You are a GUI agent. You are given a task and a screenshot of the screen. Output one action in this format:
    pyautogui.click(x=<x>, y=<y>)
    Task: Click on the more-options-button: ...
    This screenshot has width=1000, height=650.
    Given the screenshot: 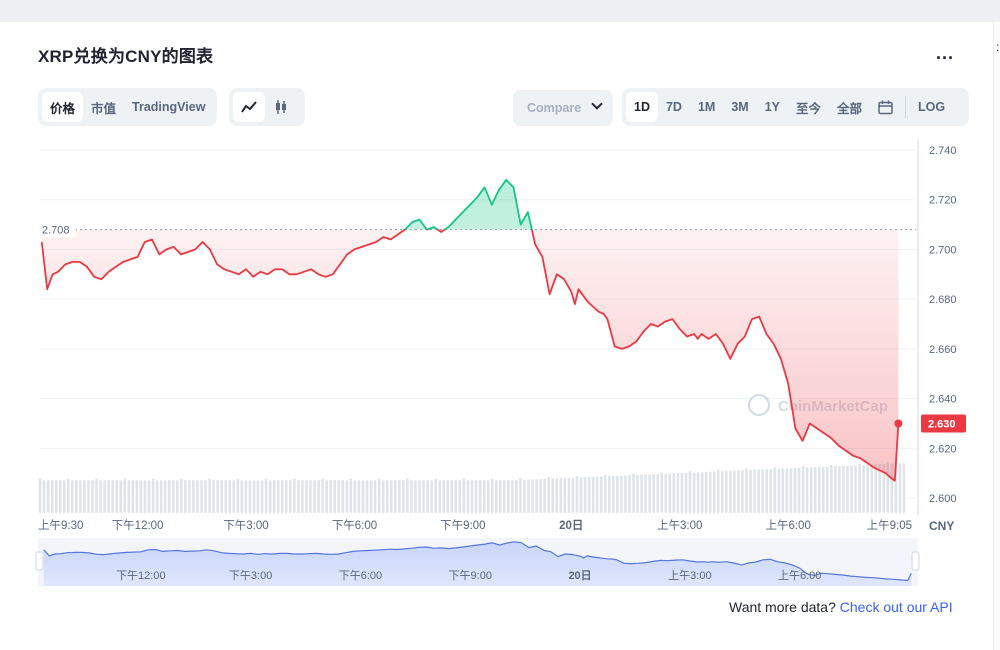 What is the action you would take?
    pyautogui.click(x=945, y=53)
    